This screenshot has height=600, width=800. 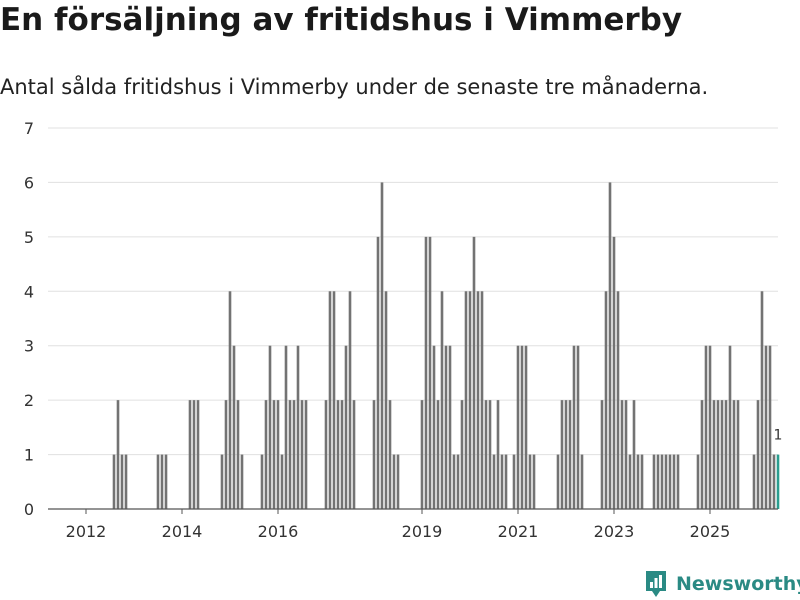 What do you see at coordinates (182, 531) in the screenshot?
I see `x-tick-label: 2014` at bounding box center [182, 531].